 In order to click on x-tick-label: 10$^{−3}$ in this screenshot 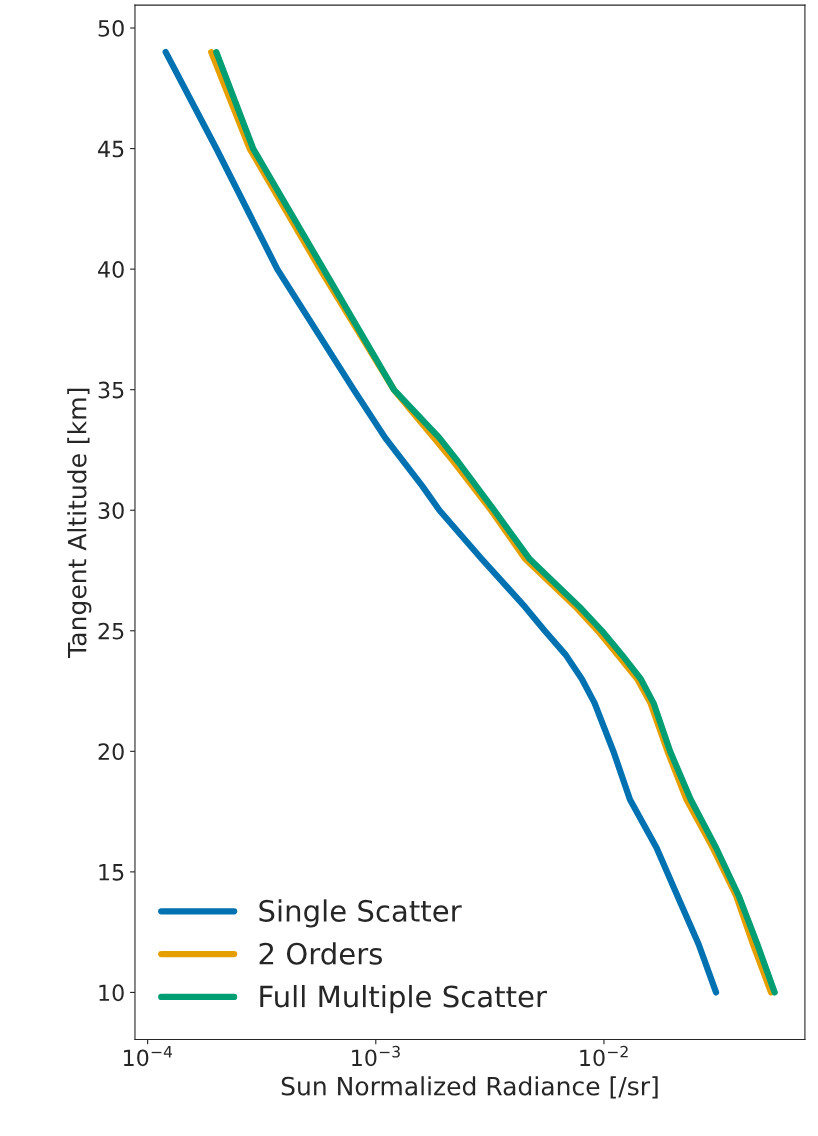, I will do `click(376, 1056)`.